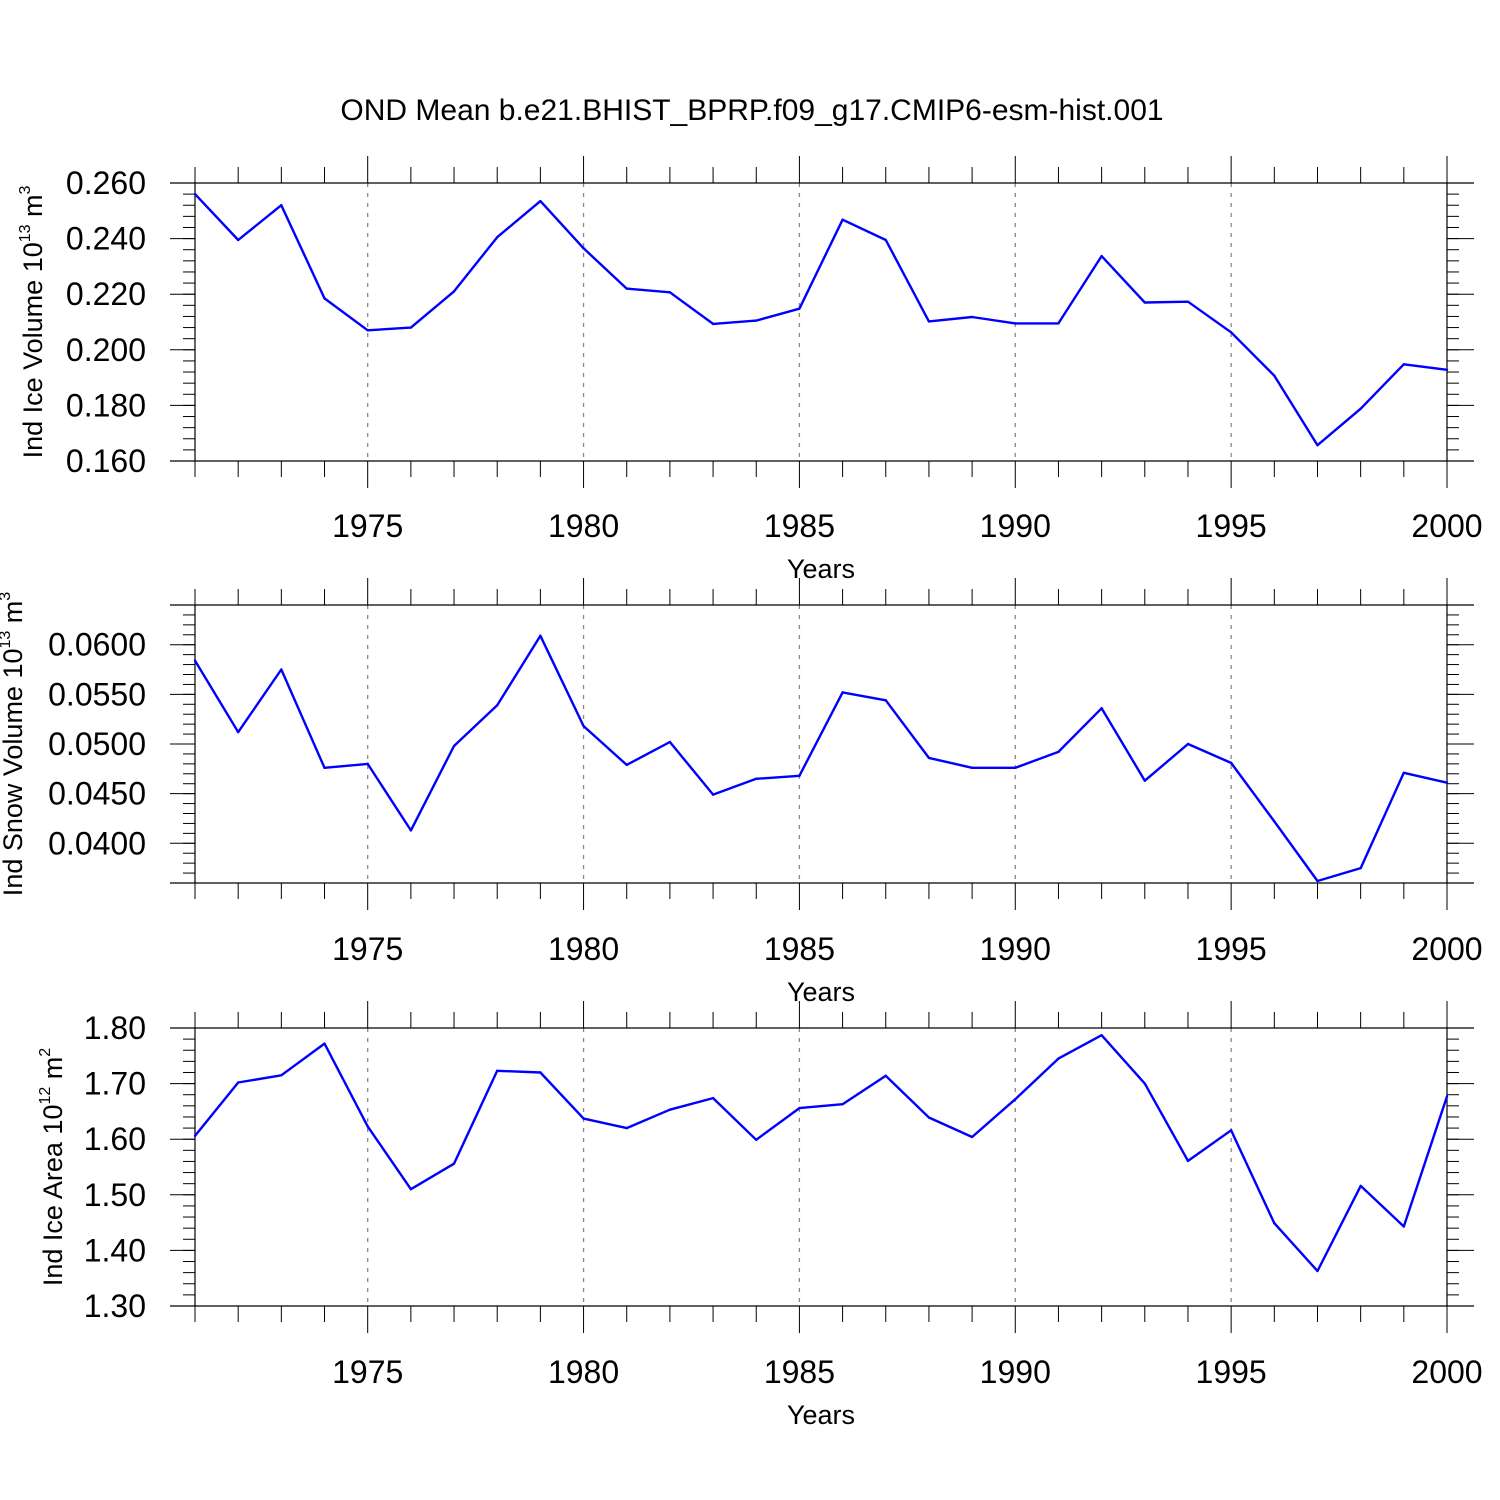 The width and height of the screenshot is (1500, 1500). What do you see at coordinates (821, 1153) in the screenshot?
I see `series-line-ice-area` at bounding box center [821, 1153].